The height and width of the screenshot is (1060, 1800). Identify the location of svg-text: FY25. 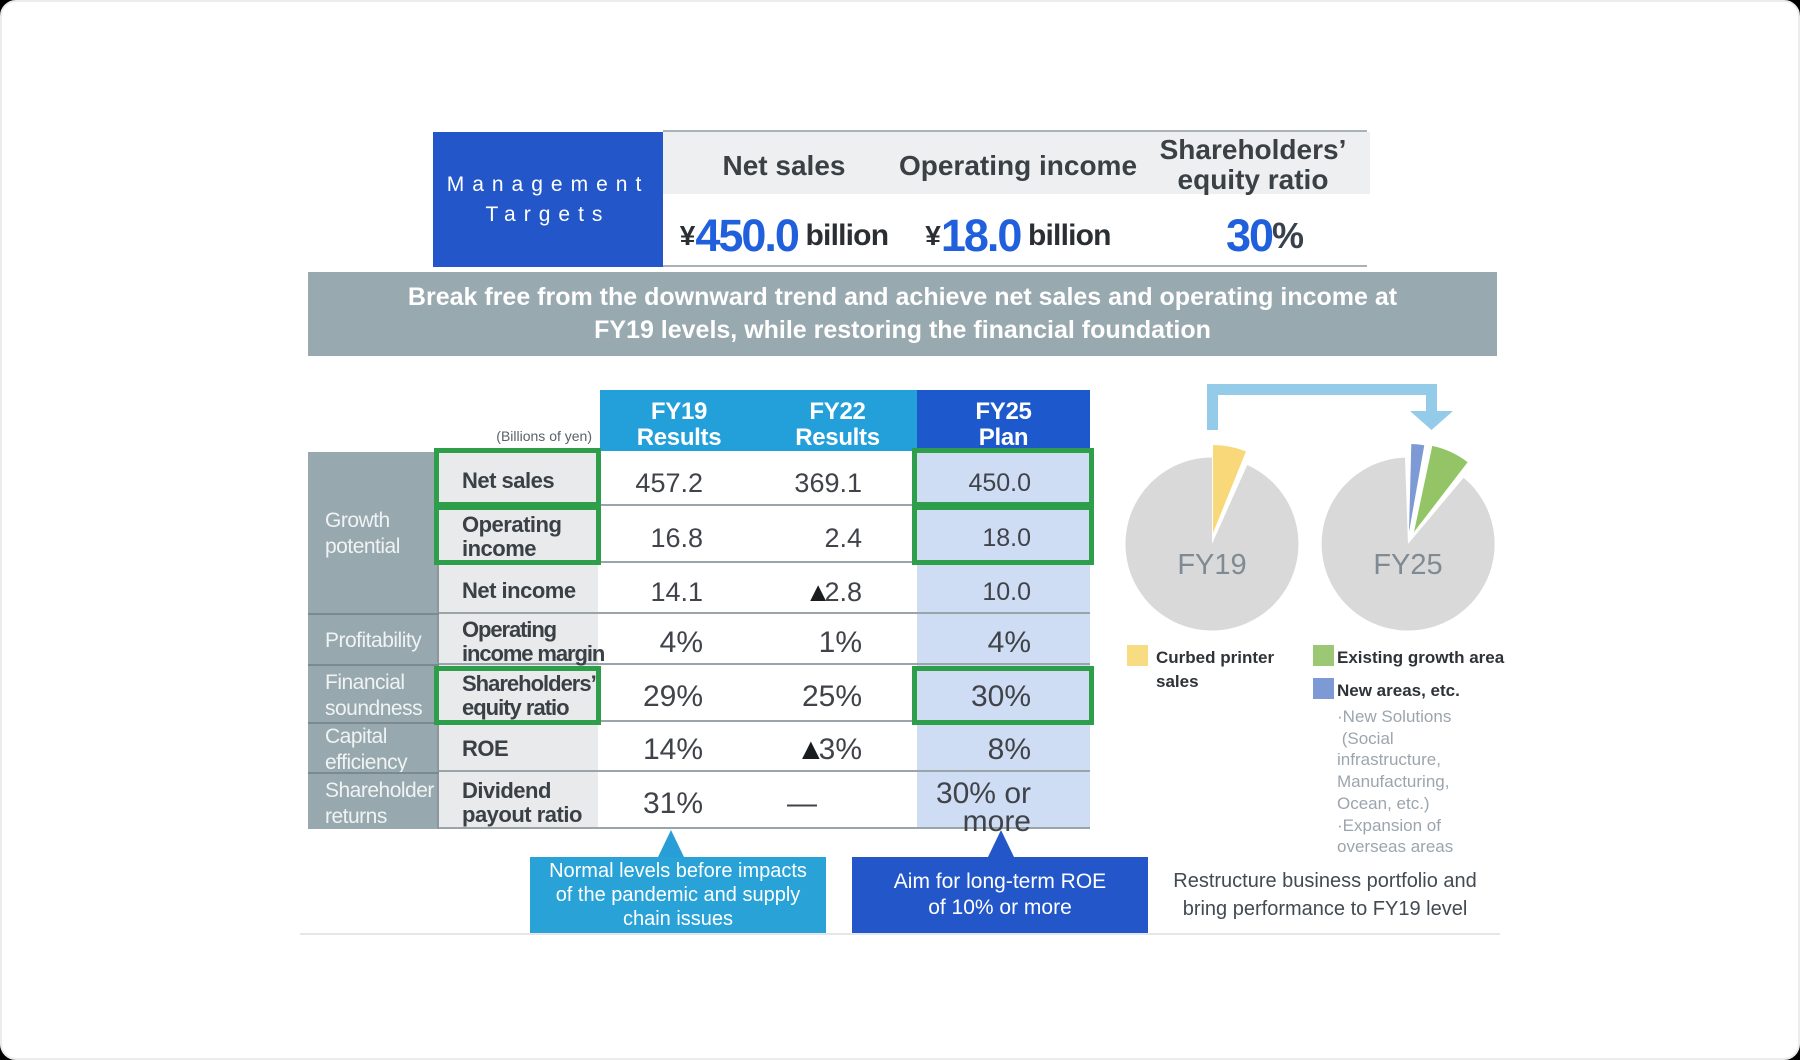
(1407, 565).